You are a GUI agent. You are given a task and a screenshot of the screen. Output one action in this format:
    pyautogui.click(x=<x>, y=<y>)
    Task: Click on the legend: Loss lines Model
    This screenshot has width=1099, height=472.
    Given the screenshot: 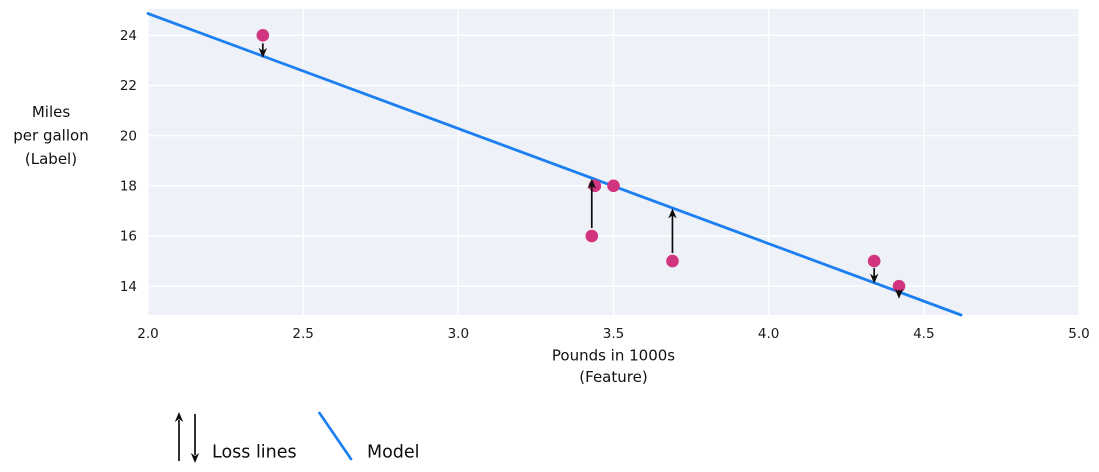 What is the action you would take?
    pyautogui.click(x=297, y=437)
    